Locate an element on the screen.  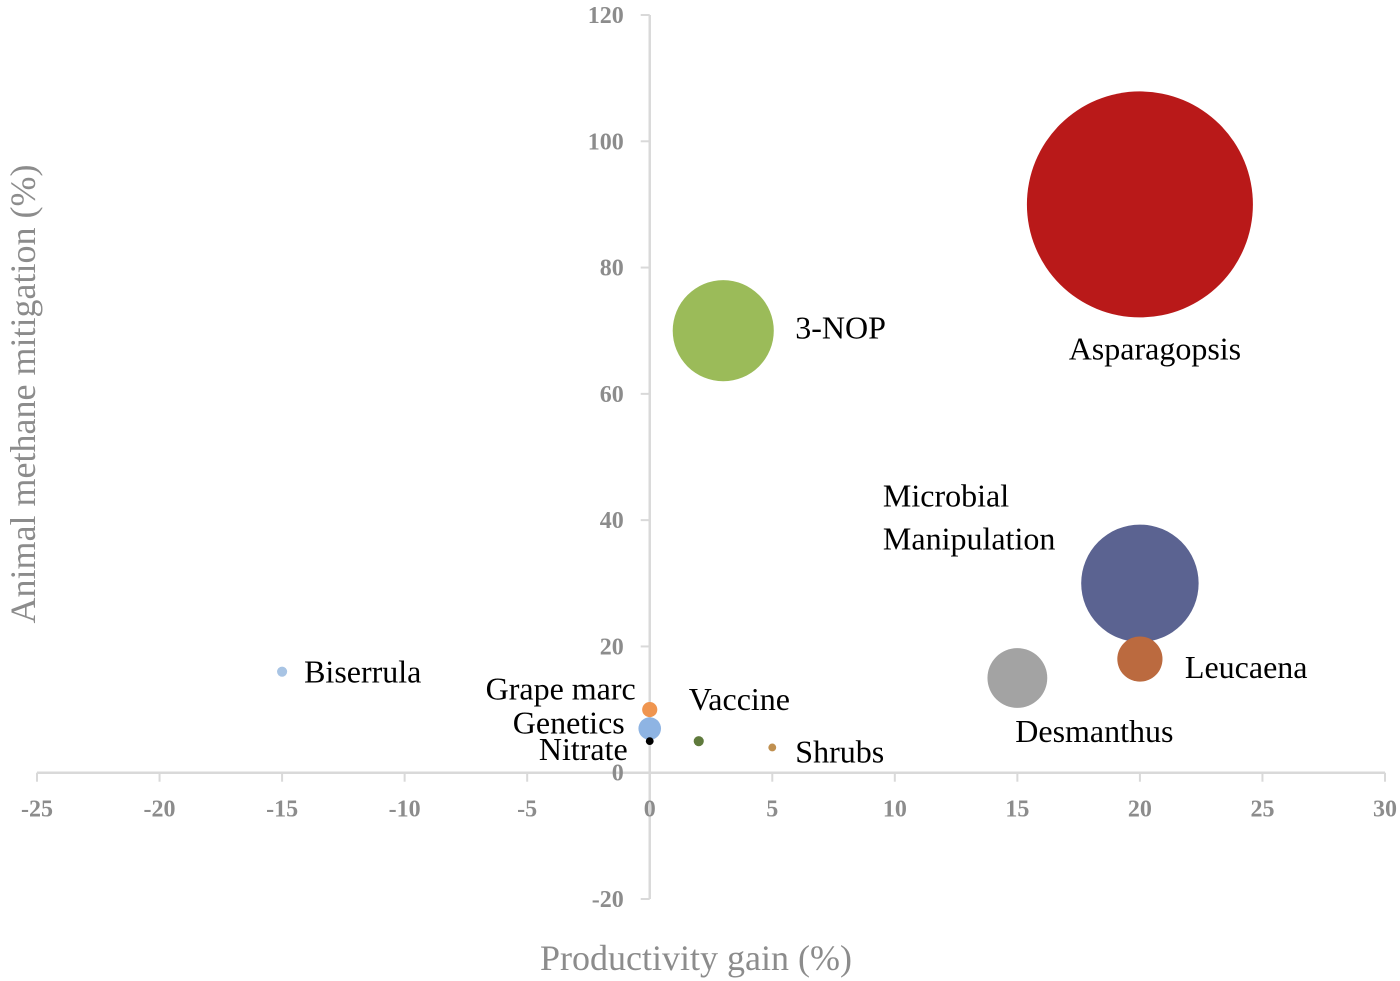
y-tick-label: 120 is located at coordinates (606, 16).